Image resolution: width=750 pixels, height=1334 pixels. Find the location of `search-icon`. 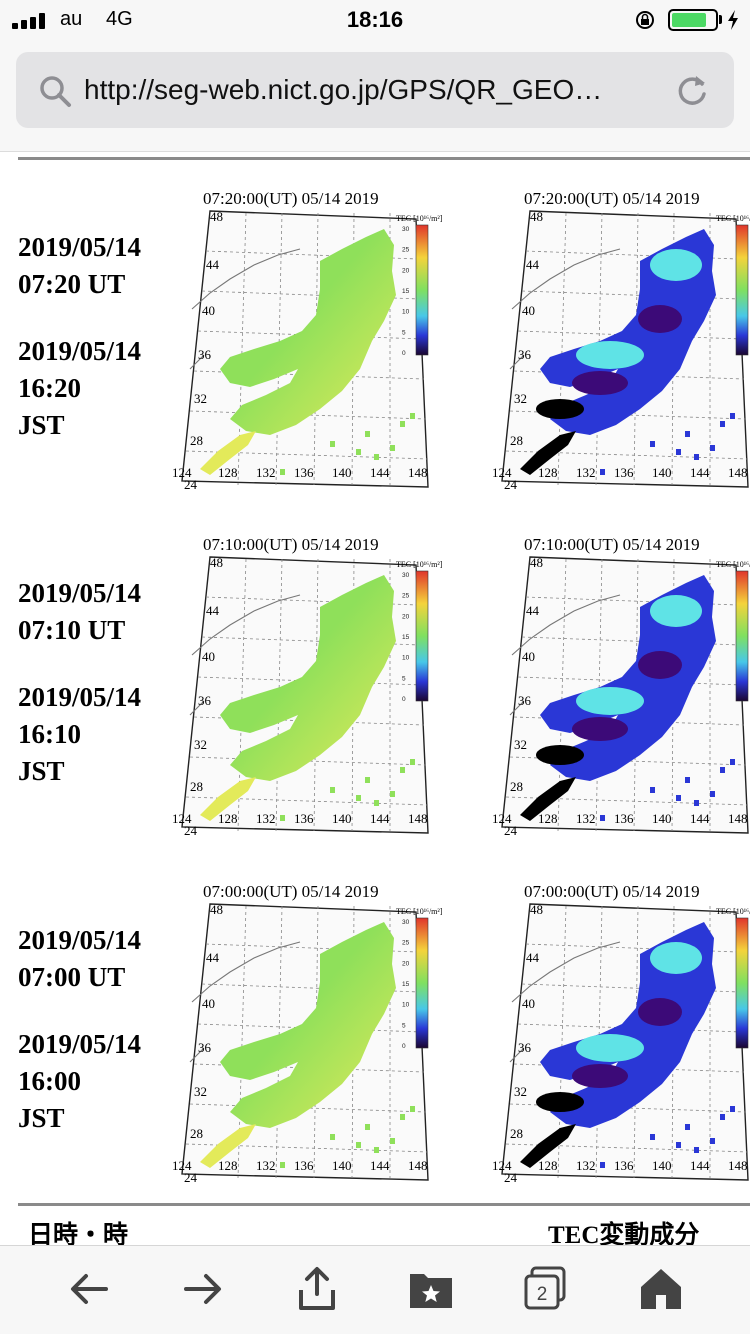

search-icon is located at coordinates (55, 91).